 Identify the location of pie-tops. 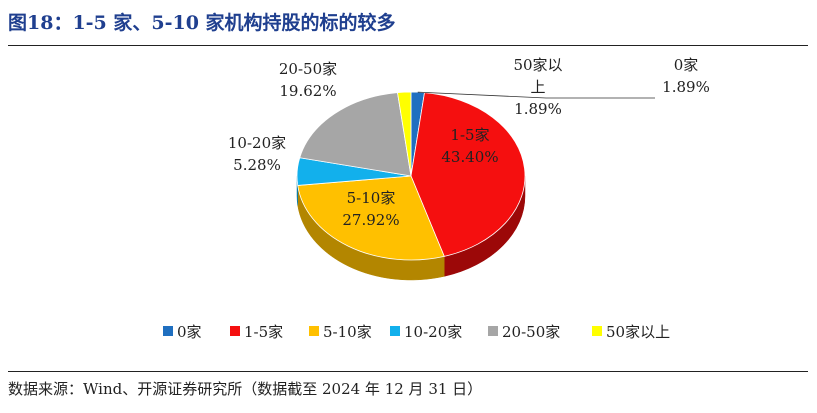
(411, 176).